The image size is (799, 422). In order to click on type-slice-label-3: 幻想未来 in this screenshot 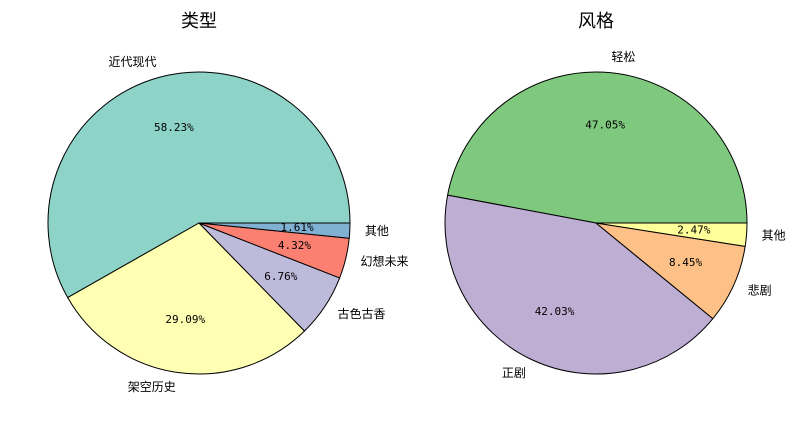, I will do `click(384, 260)`.